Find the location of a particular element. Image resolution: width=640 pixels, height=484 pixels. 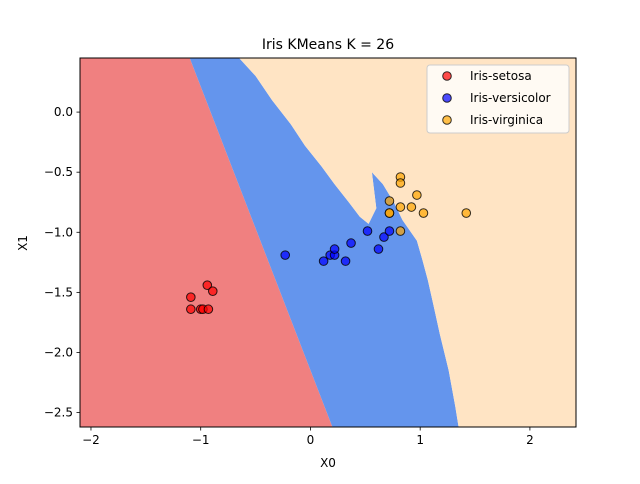

chart-title: Iris KMeans K = 26 is located at coordinates (328, 45).